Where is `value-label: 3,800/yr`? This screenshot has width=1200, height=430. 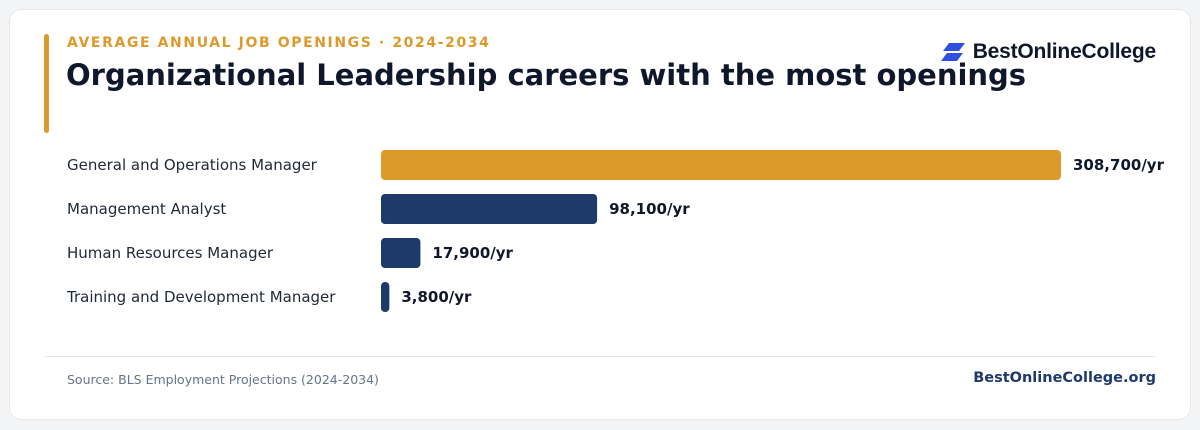
value-label: 3,800/yr is located at coordinates (436, 297).